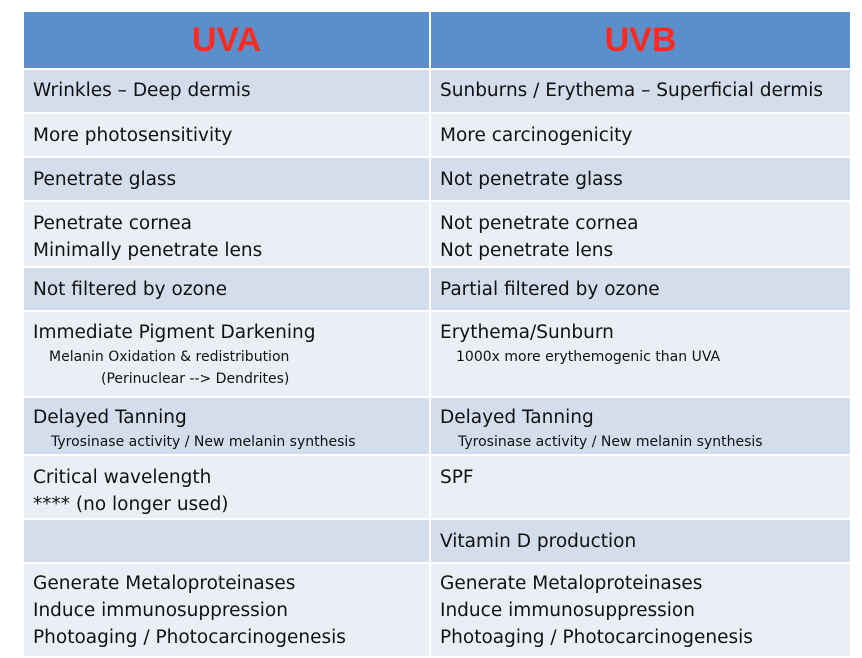 This screenshot has width=862, height=658. I want to click on uvb-cell-line: Not penetrate lens, so click(527, 250).